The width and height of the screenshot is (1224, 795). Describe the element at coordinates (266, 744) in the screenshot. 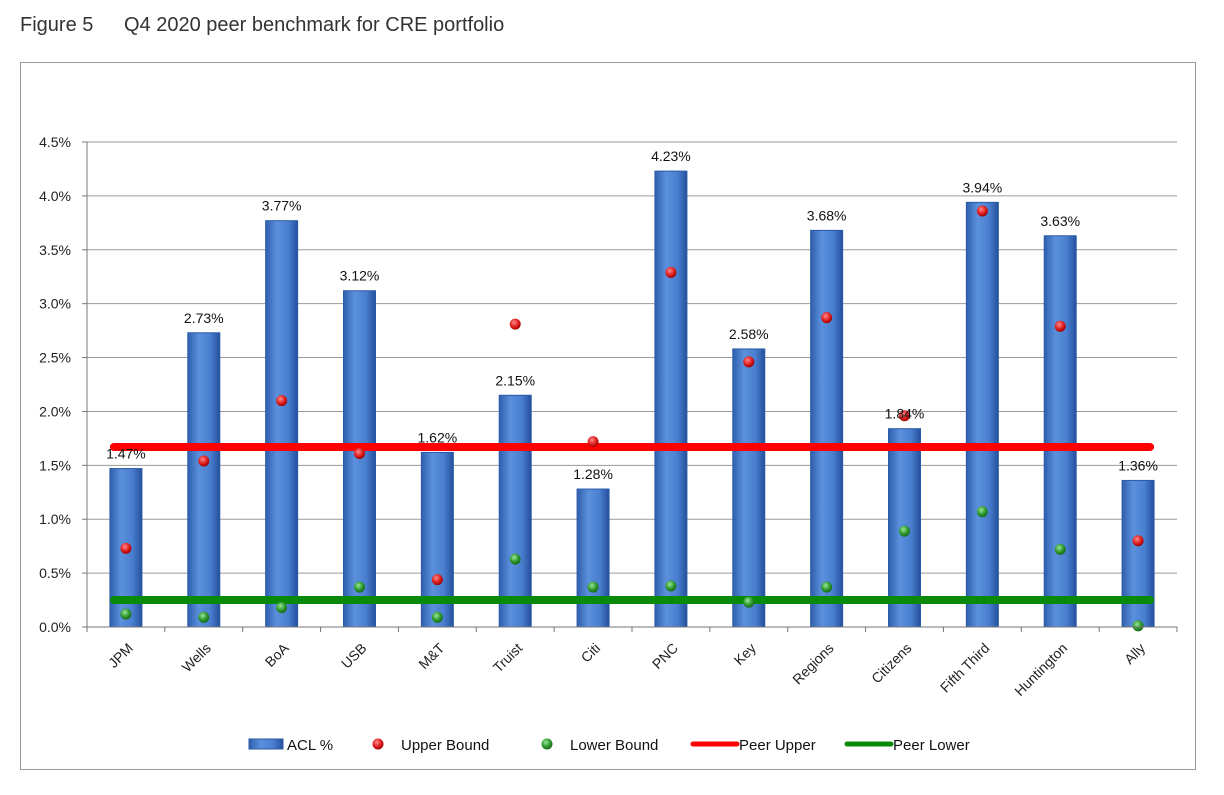

I see `legend-swatch-acl` at that location.